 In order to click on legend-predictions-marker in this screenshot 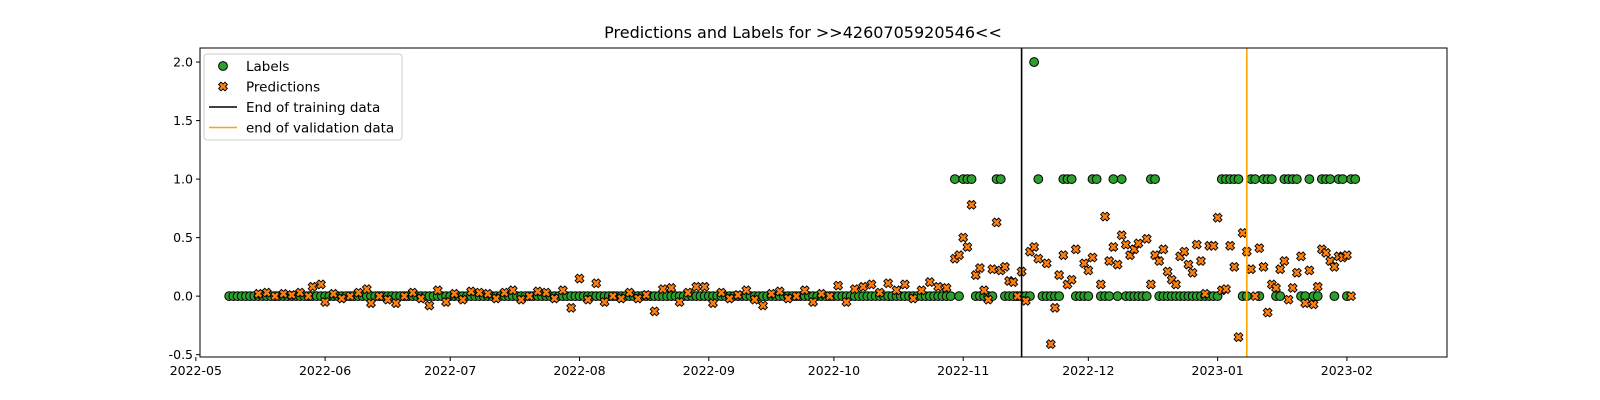, I will do `click(223, 86)`.